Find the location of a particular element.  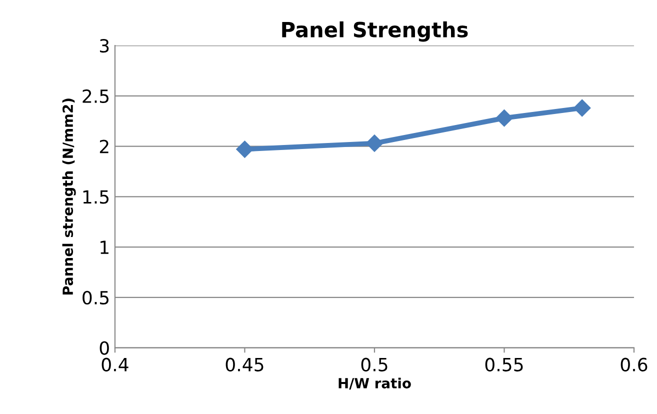

y-tick-label: 0.5 is located at coordinates (95, 297).